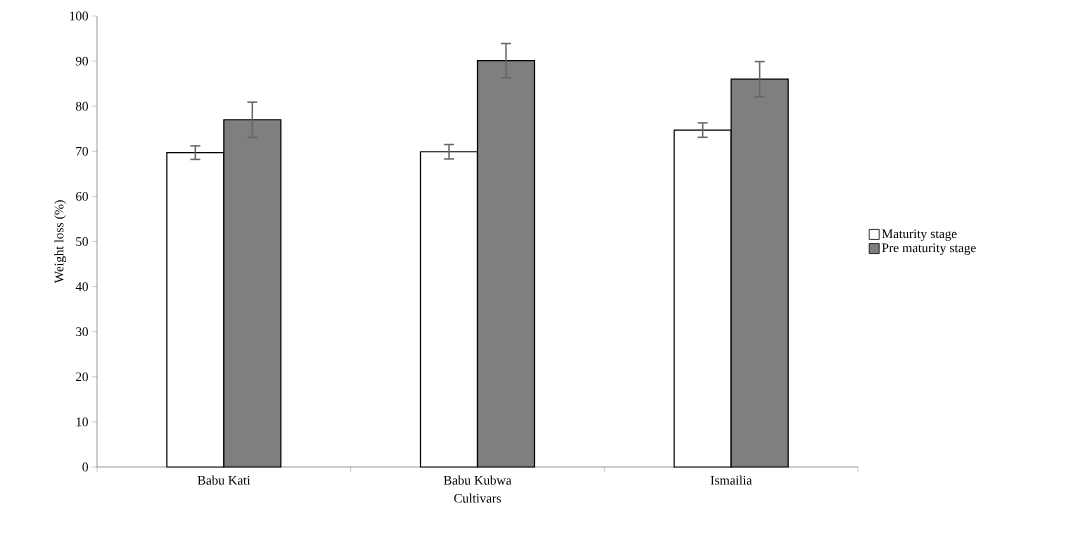  Describe the element at coordinates (79, 16) in the screenshot. I see `y-tick-label: 100` at that location.